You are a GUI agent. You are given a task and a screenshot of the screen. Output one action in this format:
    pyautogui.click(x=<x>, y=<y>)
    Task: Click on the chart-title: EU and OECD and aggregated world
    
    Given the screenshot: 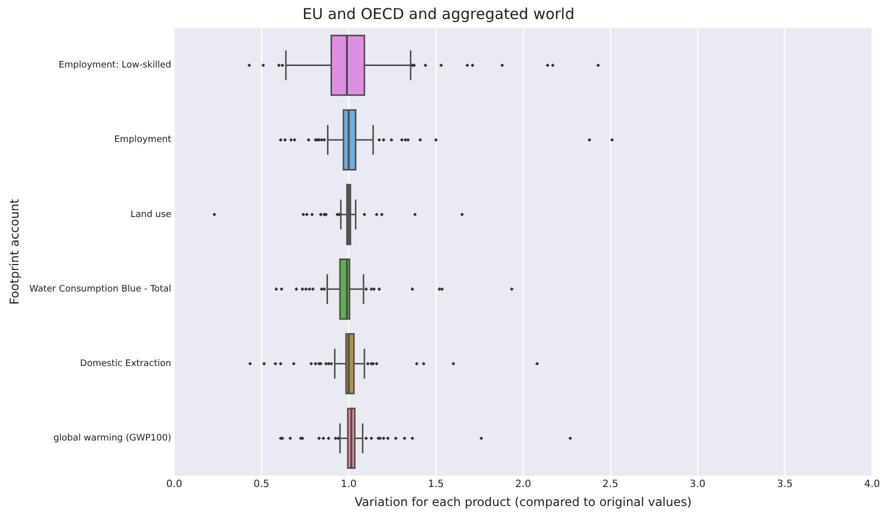 What is the action you would take?
    pyautogui.click(x=438, y=13)
    